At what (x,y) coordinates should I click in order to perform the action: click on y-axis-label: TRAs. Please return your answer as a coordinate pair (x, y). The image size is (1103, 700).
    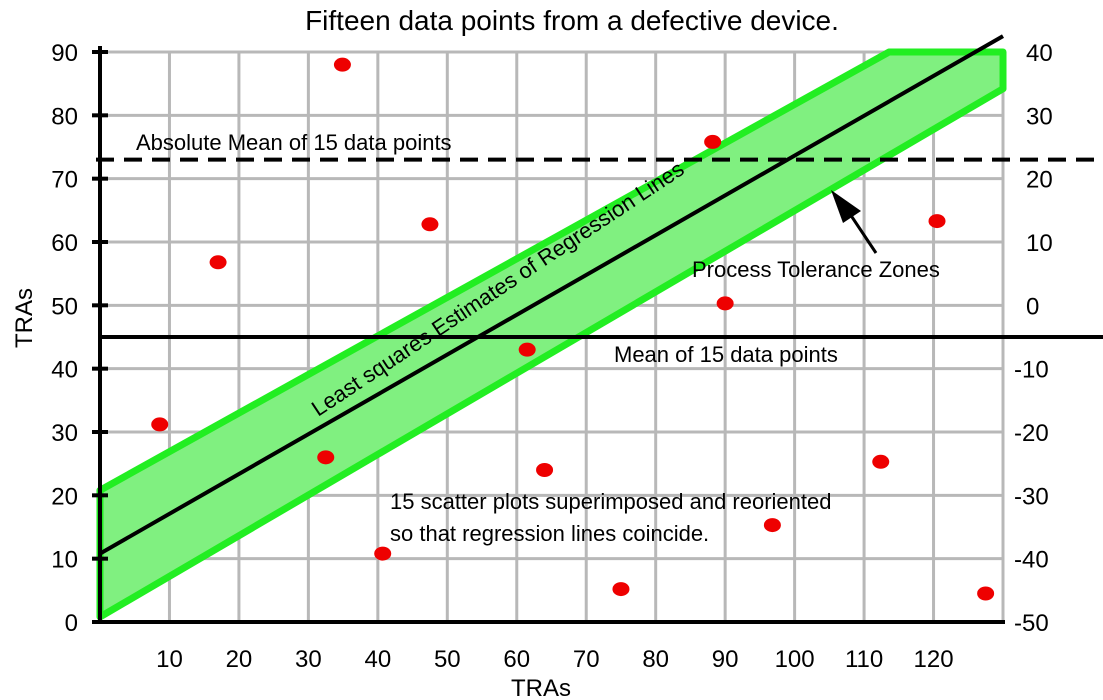
    Looking at the image, I should click on (24, 318).